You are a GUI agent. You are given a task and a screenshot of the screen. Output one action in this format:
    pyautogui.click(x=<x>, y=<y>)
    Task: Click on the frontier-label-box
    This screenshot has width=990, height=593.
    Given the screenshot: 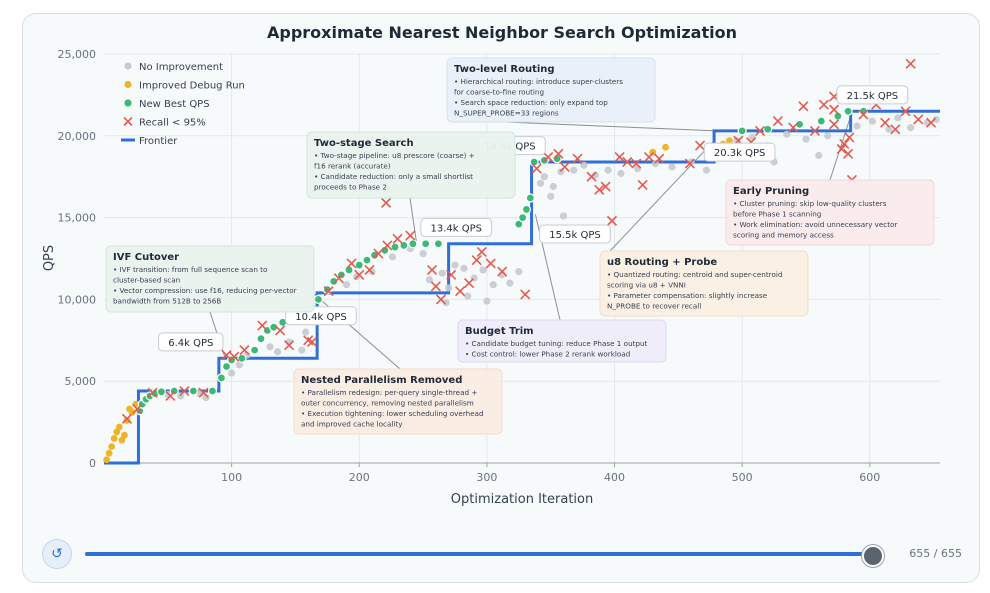 What is the action you would take?
    pyautogui.click(x=872, y=95)
    